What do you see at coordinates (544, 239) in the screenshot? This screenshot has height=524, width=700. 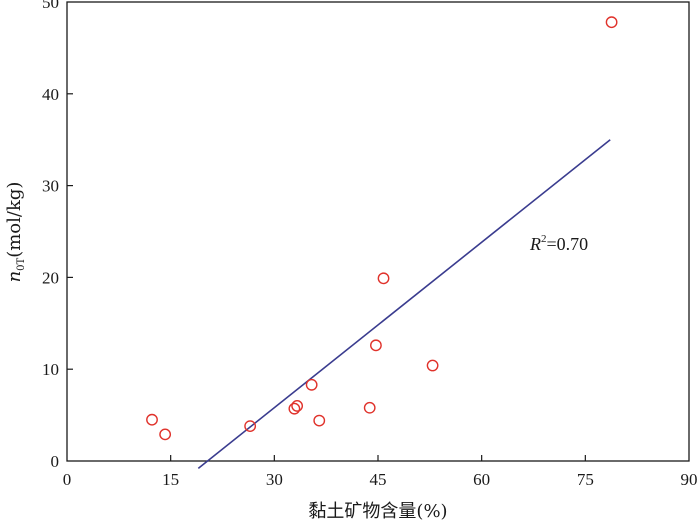 I see `r-superscript: 2` at bounding box center [544, 239].